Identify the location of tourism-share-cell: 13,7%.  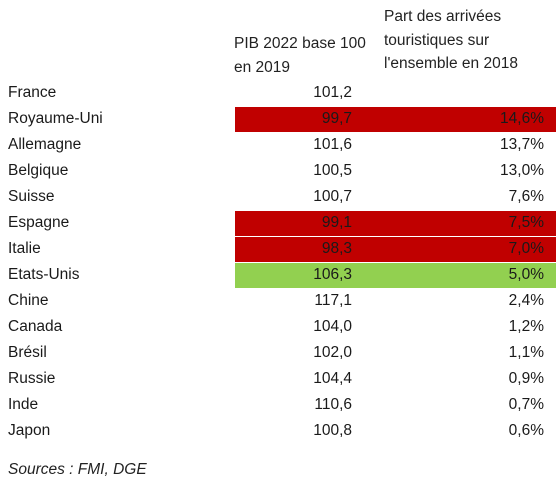
(522, 144).